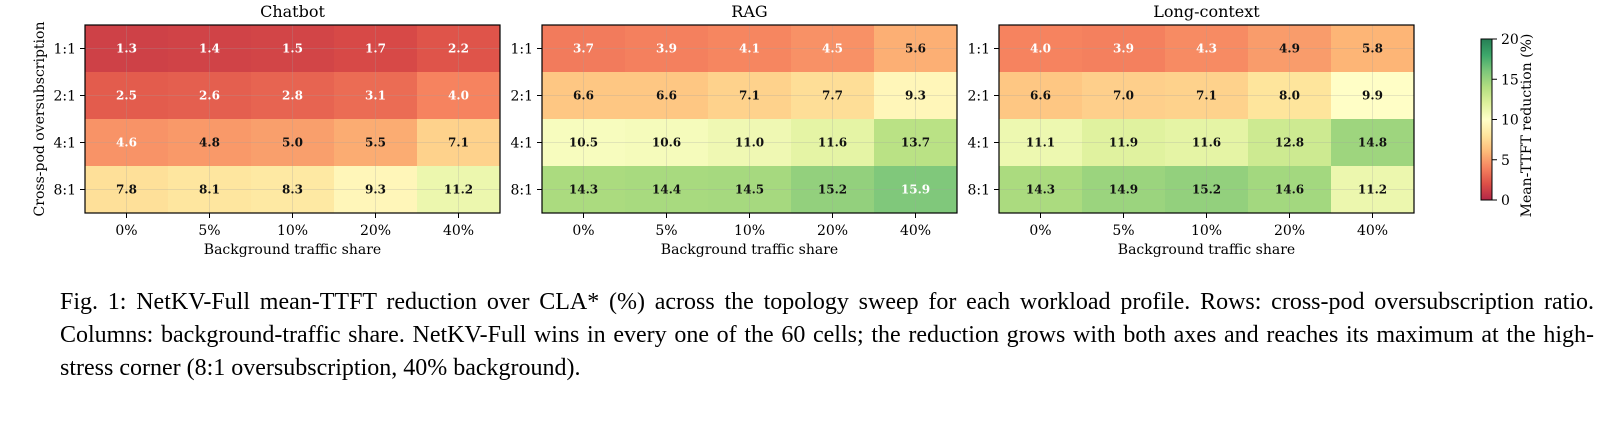 Image resolution: width=1612 pixels, height=421 pixels. Describe the element at coordinates (832, 143) in the screenshot. I see `cell-value-label: 11.6` at that location.